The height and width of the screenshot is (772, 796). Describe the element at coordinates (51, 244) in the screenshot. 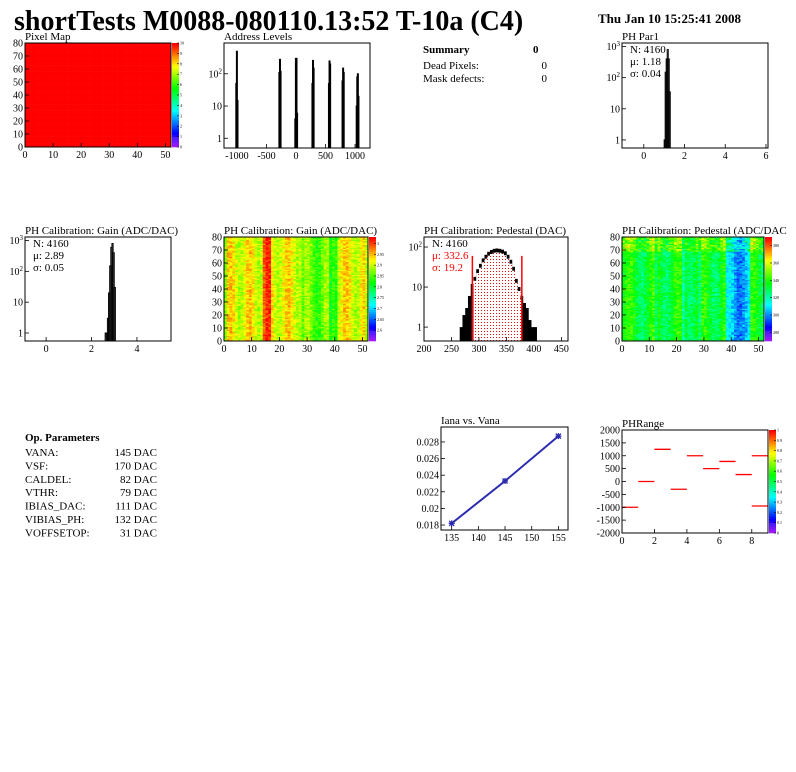

I see `stats-entries: N: 4160` at that location.